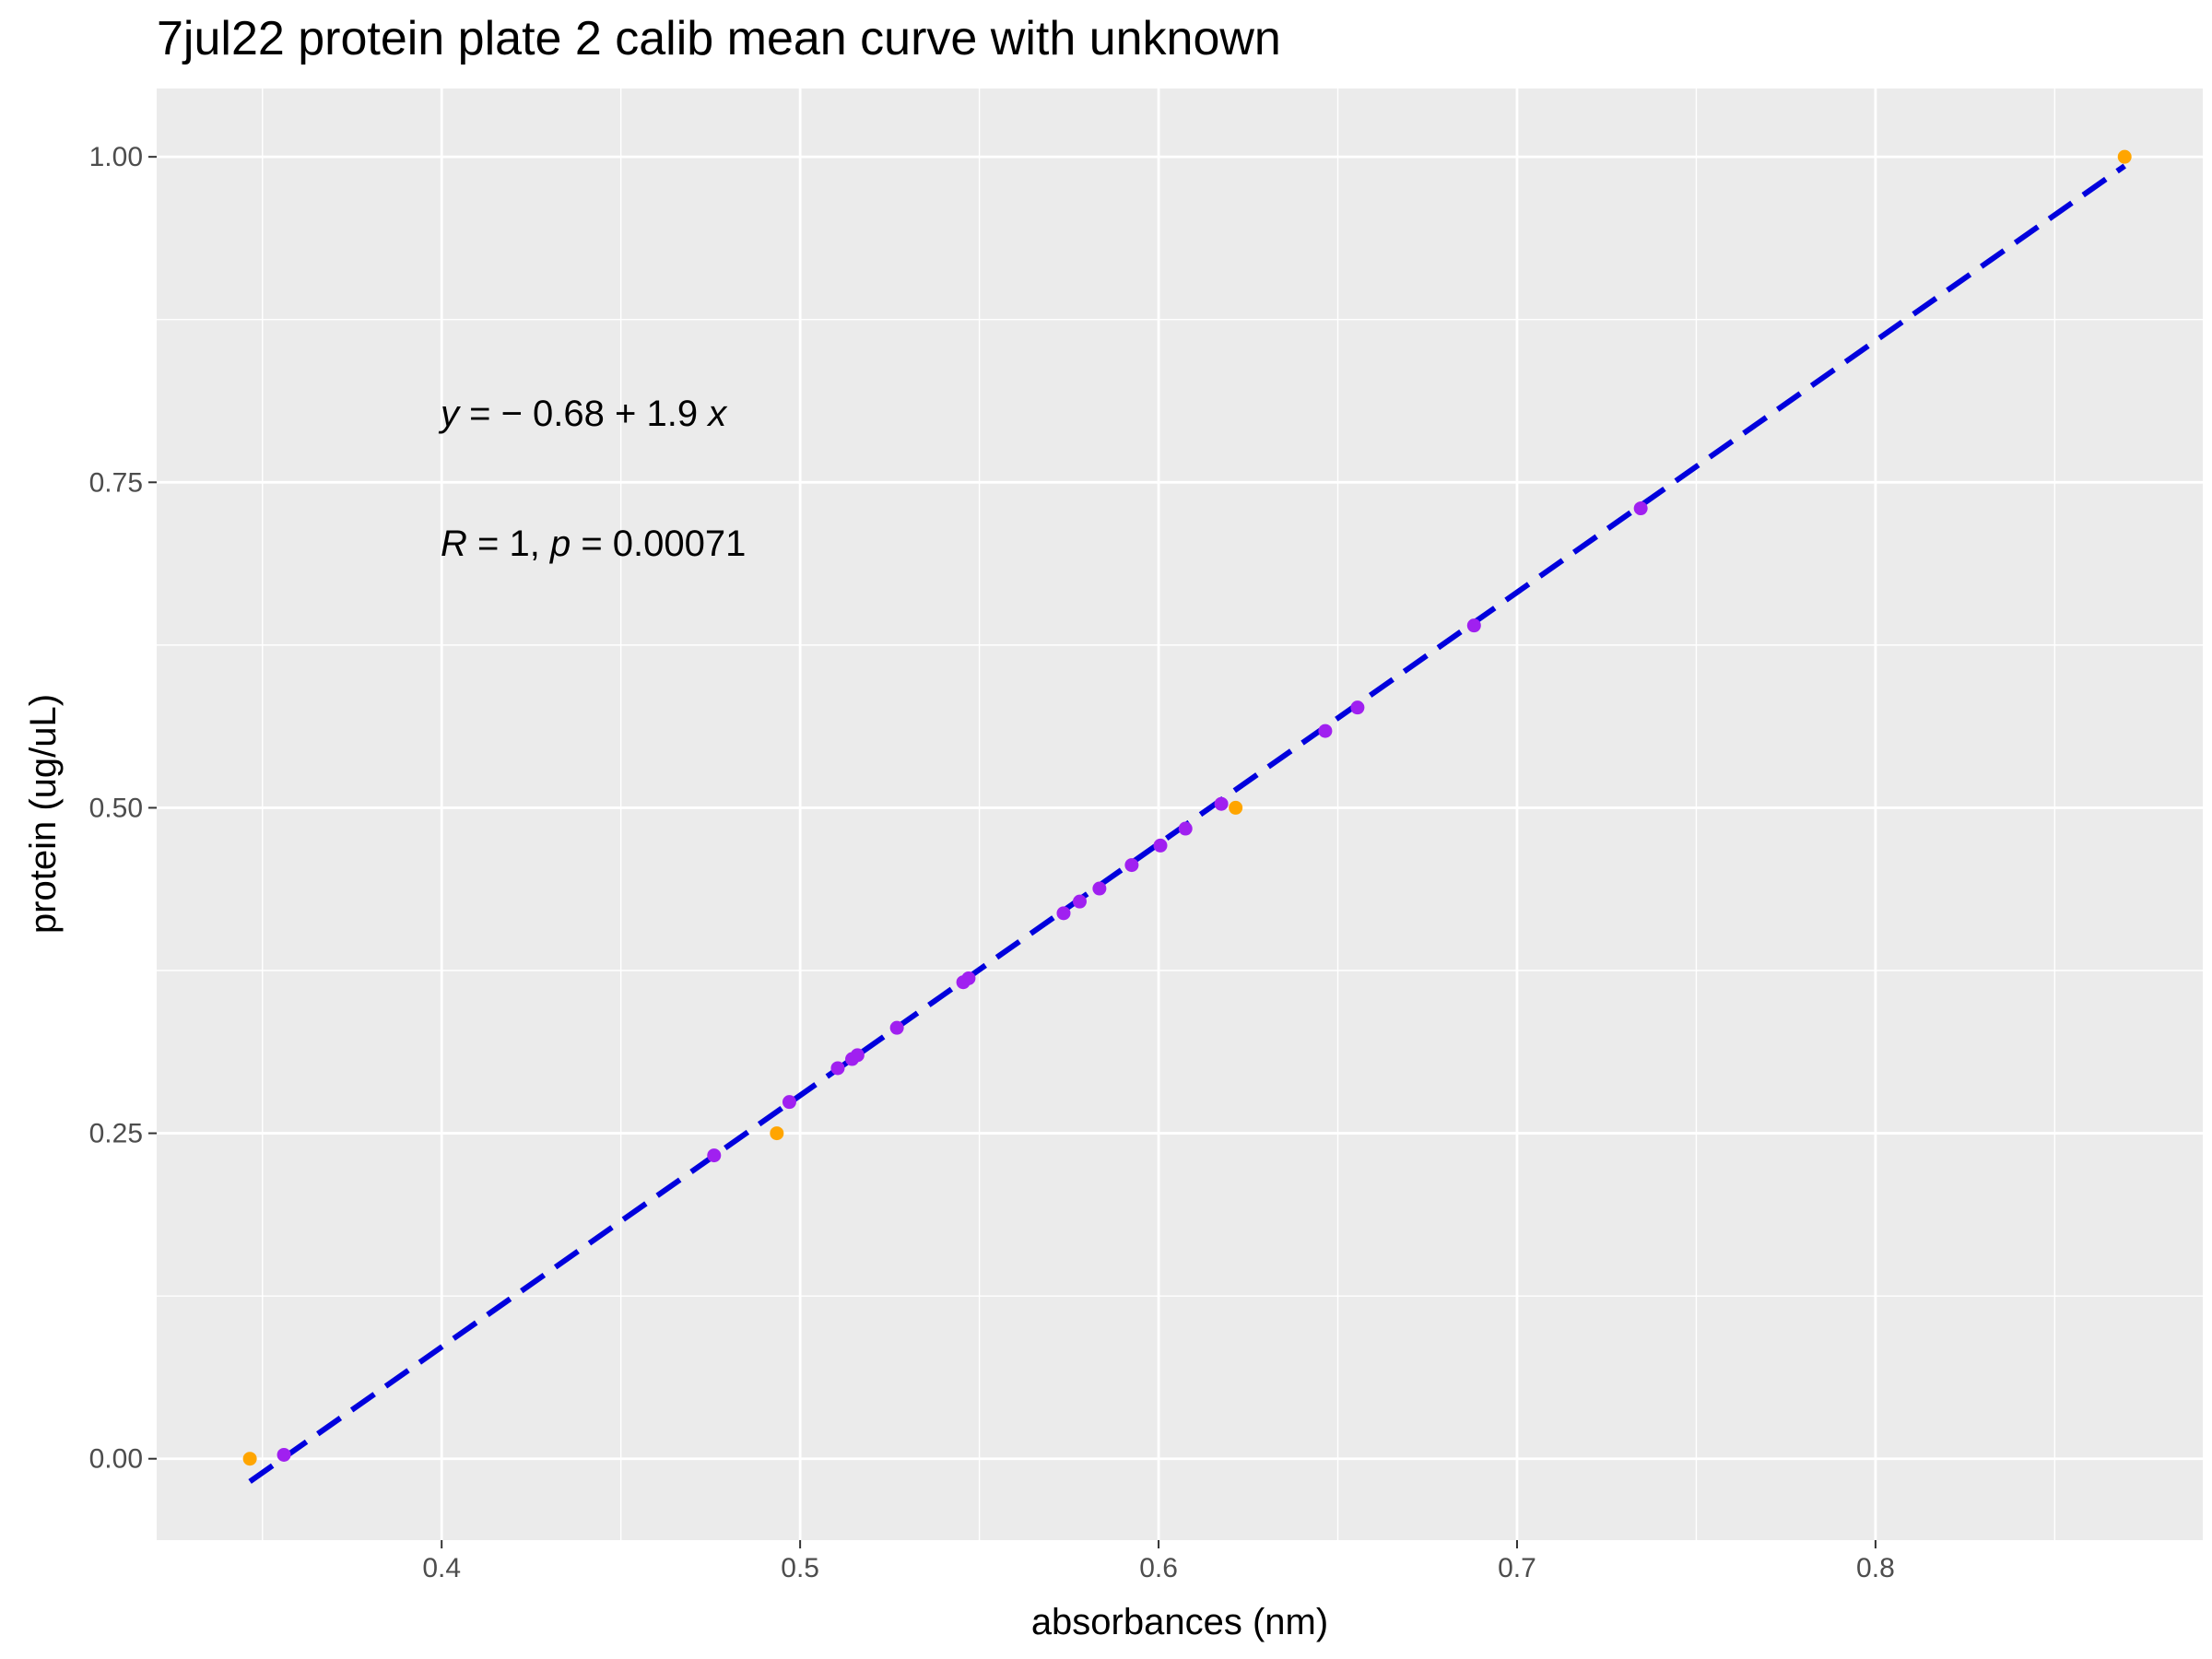  I want to click on regression-stats: R = 1, p = 0.00071, so click(593, 544).